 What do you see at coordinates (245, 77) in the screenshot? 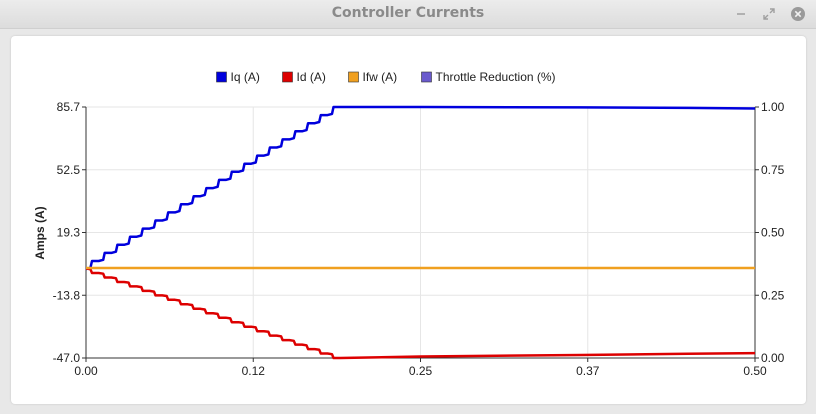
I see `legend-label: Iq (A)` at bounding box center [245, 77].